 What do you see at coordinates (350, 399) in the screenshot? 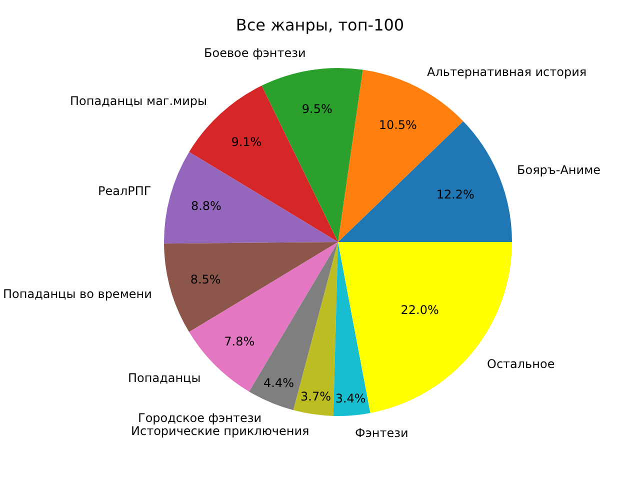
I see `data-label: 3.4%` at bounding box center [350, 399].